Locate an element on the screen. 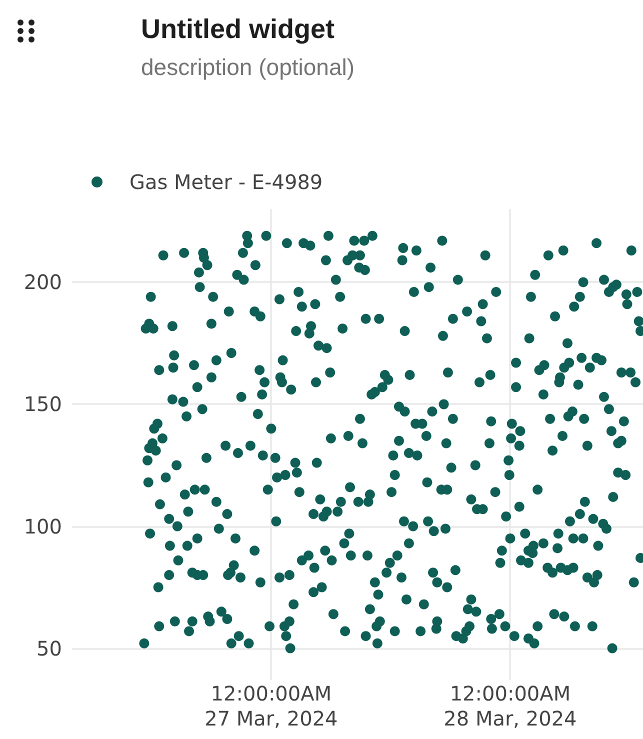 The width and height of the screenshot is (643, 739). chart-subtitle: description (optional) is located at coordinates (248, 67).